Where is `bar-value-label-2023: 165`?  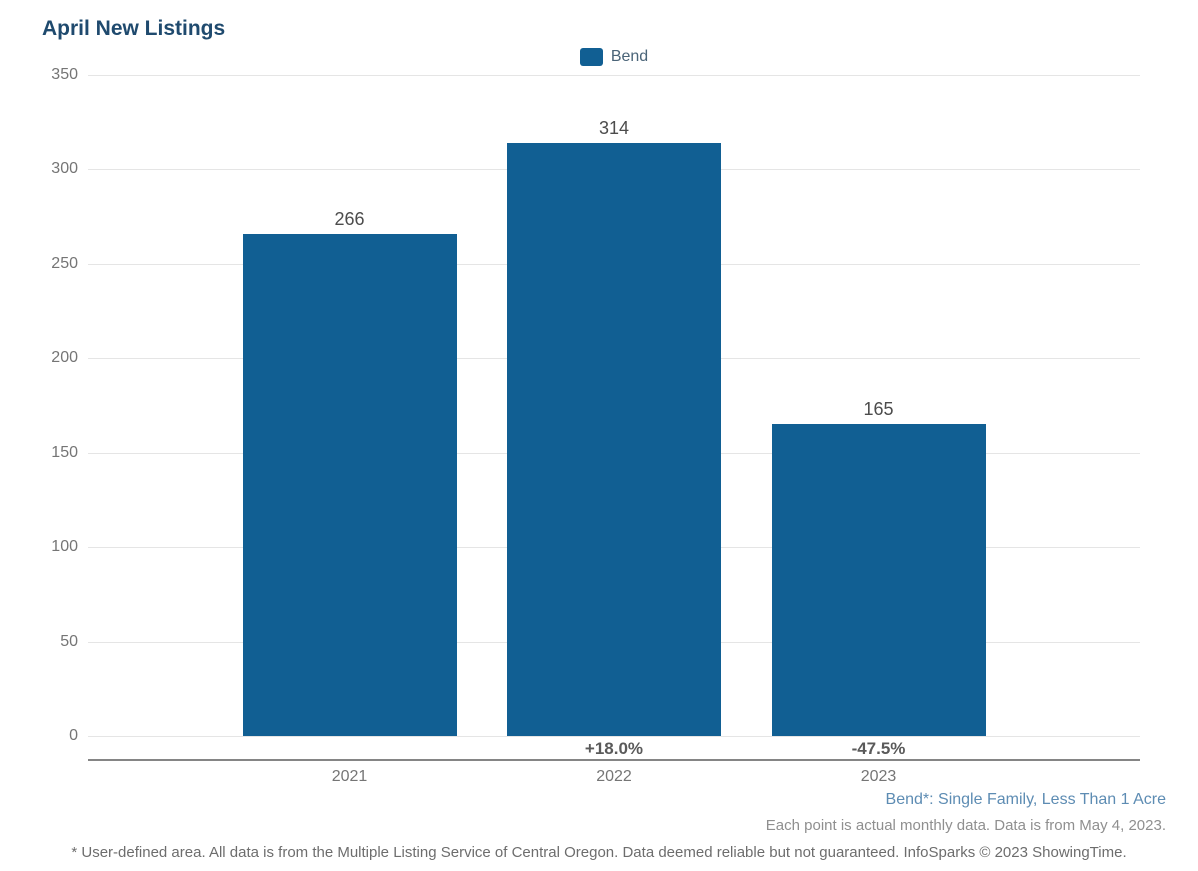
bar-value-label-2023: 165 is located at coordinates (878, 409).